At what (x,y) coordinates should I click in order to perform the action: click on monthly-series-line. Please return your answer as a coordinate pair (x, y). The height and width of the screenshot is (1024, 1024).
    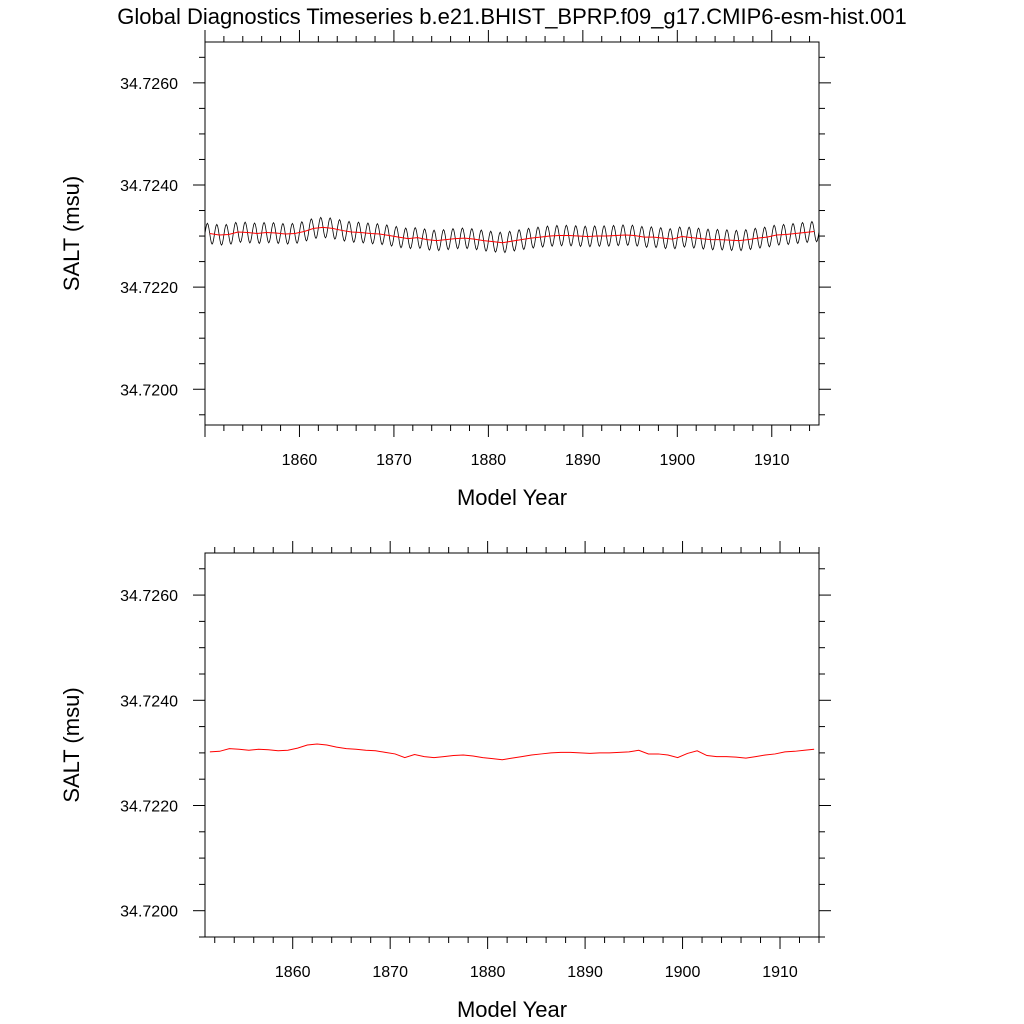
    Looking at the image, I should click on (512, 235).